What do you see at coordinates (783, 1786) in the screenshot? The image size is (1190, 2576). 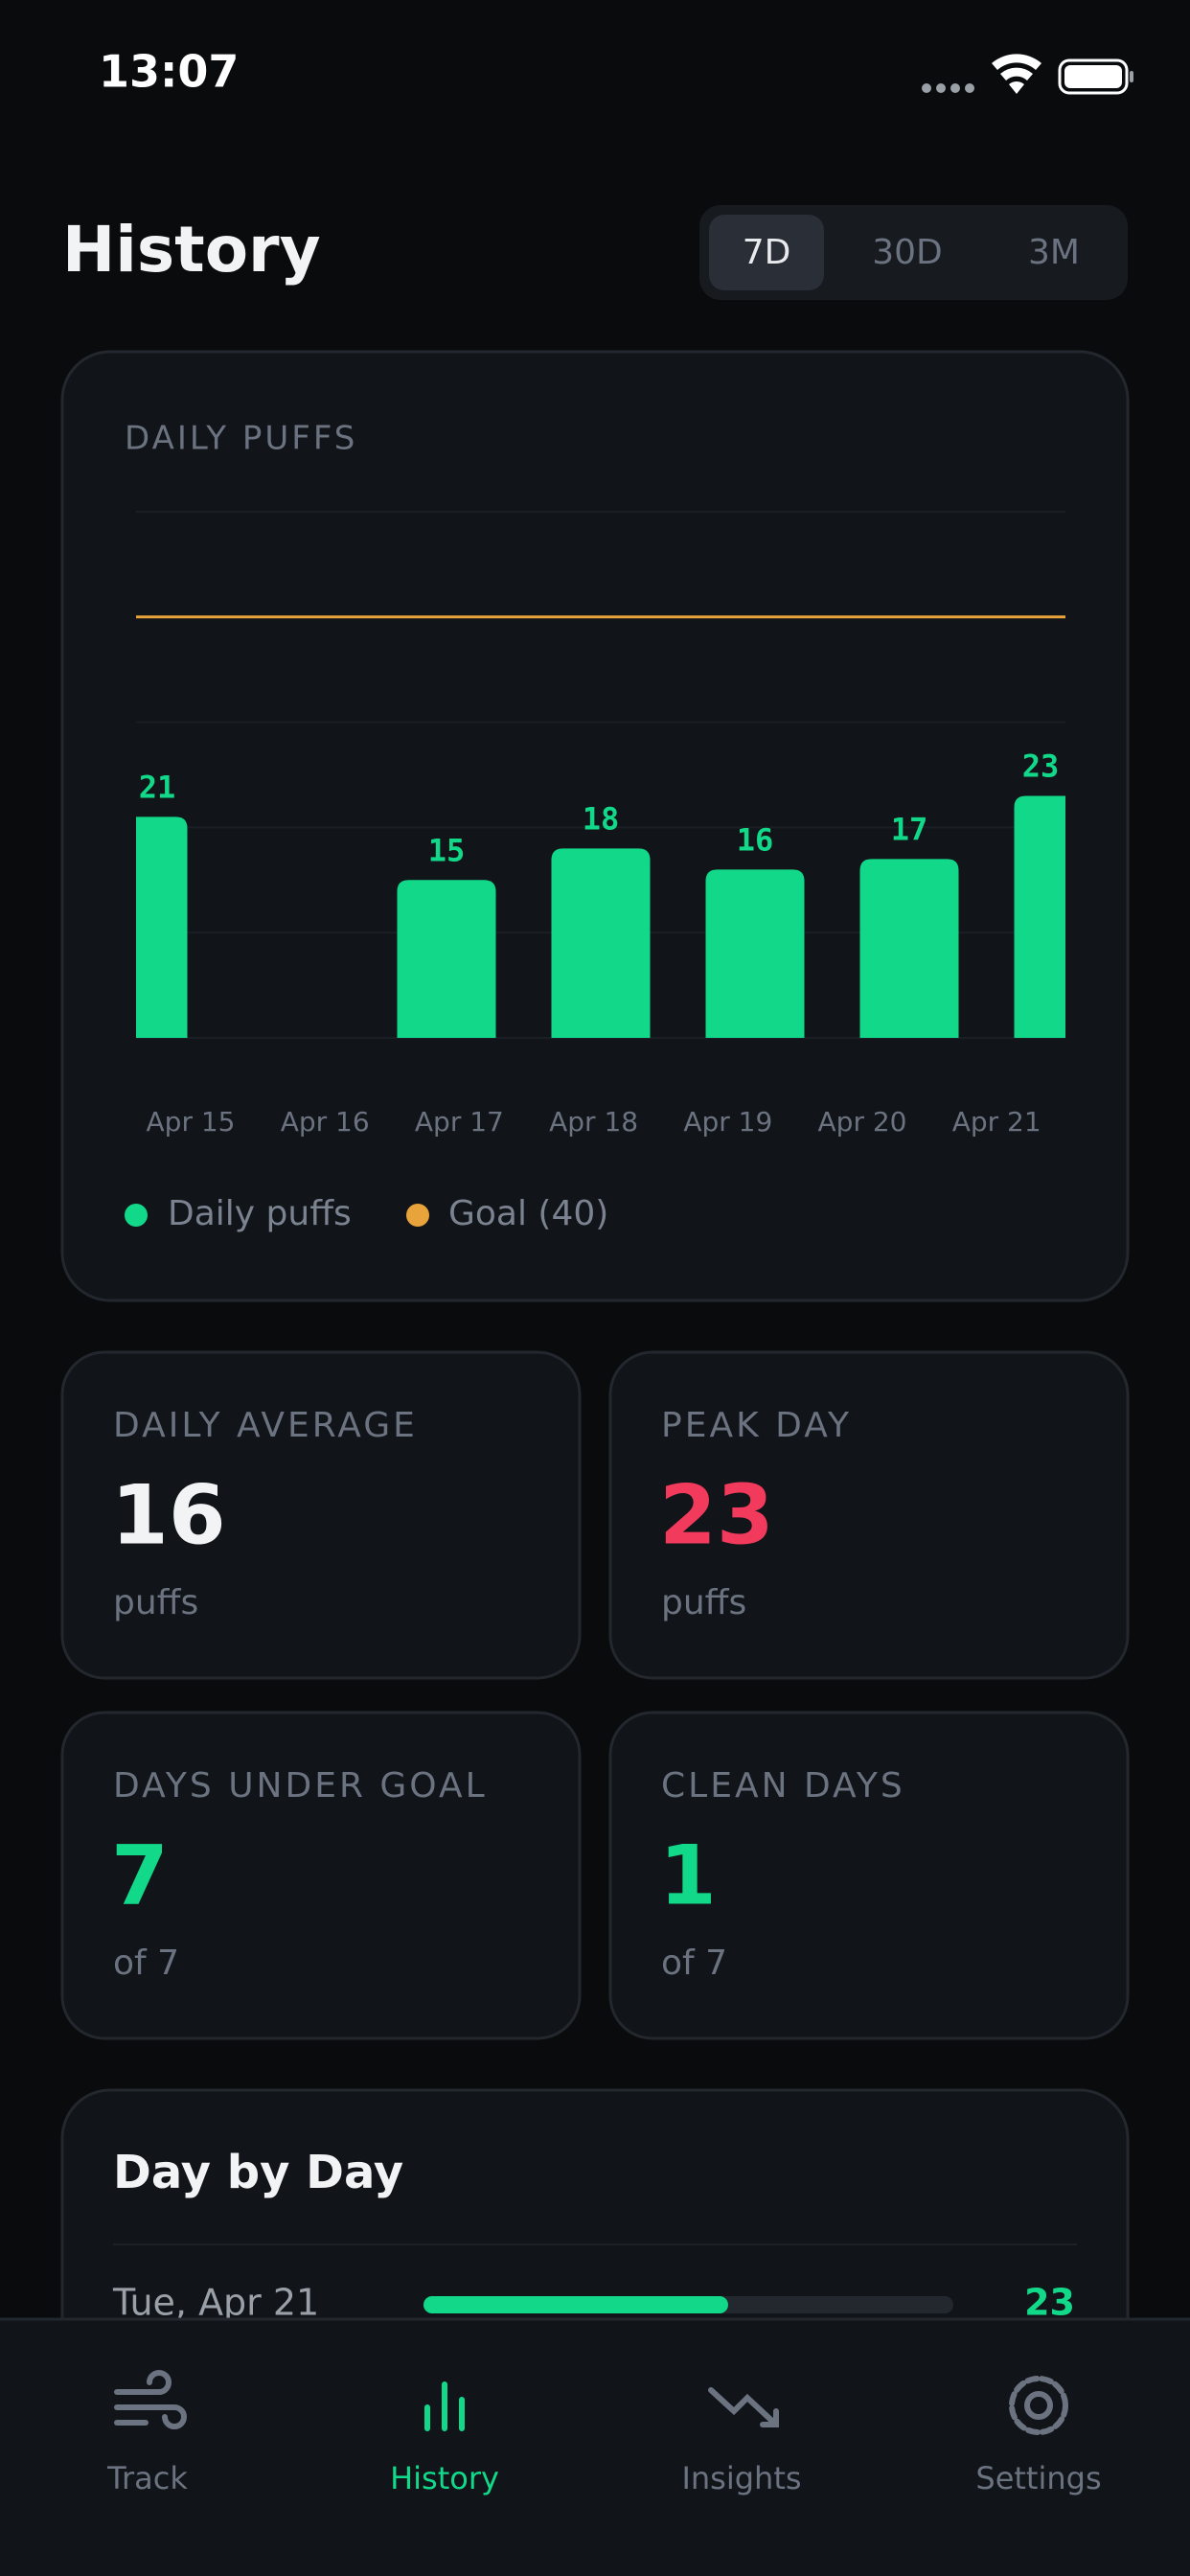 I see `stat-label: CLEAN DAYS` at bounding box center [783, 1786].